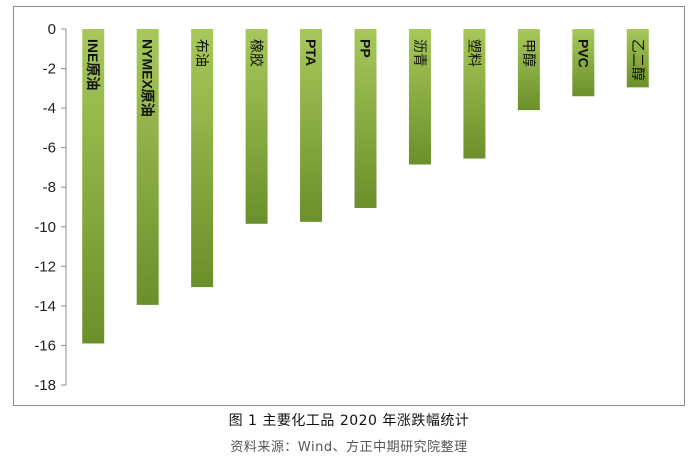  What do you see at coordinates (583, 53) in the screenshot?
I see `bar-label-9: PVC` at bounding box center [583, 53].